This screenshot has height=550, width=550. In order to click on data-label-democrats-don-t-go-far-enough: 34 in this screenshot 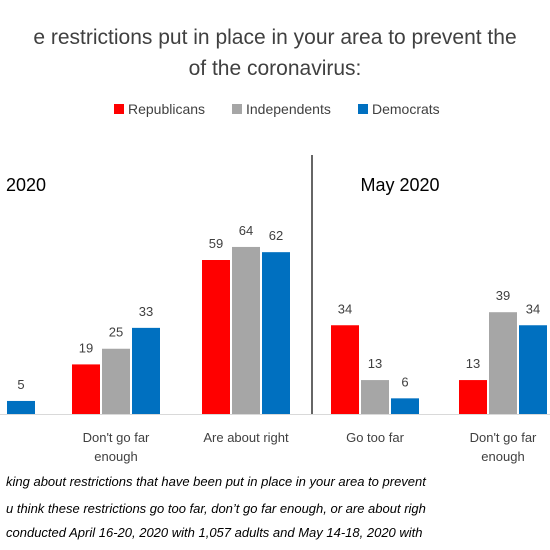, I will do `click(533, 308)`.